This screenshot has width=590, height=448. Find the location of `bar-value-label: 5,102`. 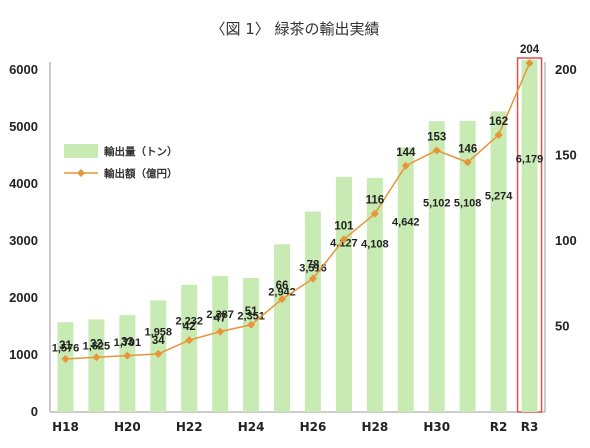

bar-value-label: 5,102 is located at coordinates (437, 204).